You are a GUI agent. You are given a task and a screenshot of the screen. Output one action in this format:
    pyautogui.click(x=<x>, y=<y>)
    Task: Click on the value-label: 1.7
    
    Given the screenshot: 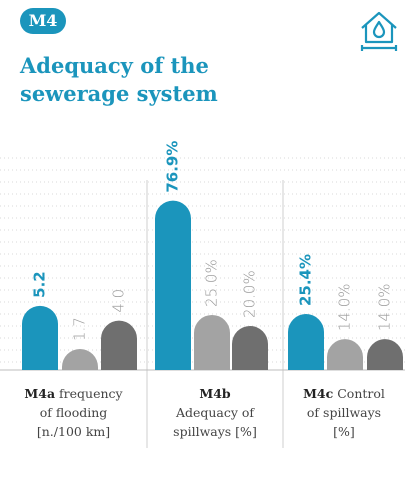 What is the action you would take?
    pyautogui.click(x=80, y=329)
    